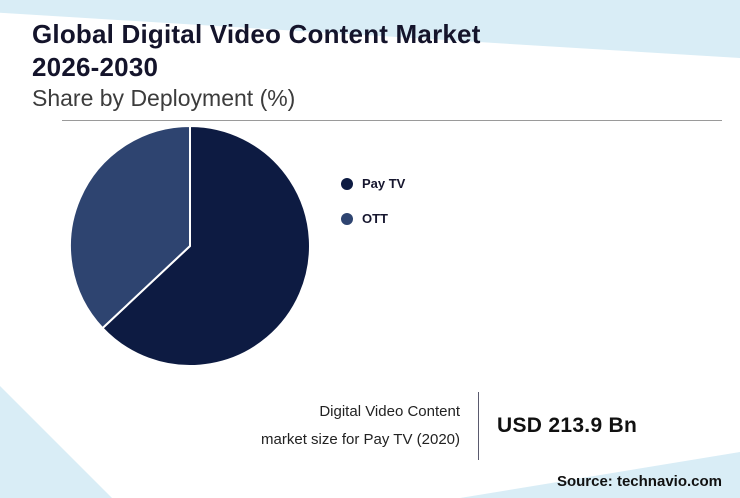  I want to click on source-attribution: Source: technavio.com, so click(639, 481).